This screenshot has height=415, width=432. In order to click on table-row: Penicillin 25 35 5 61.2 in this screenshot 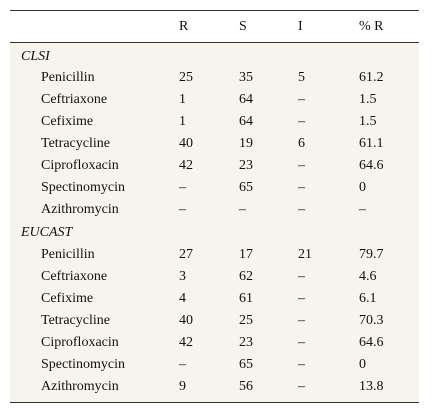, I will do `click(214, 78)`.